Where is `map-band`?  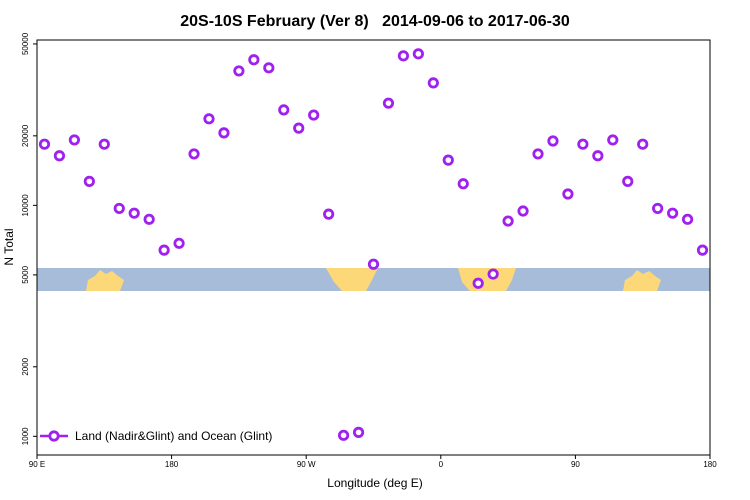
map-band is located at coordinates (373, 279).